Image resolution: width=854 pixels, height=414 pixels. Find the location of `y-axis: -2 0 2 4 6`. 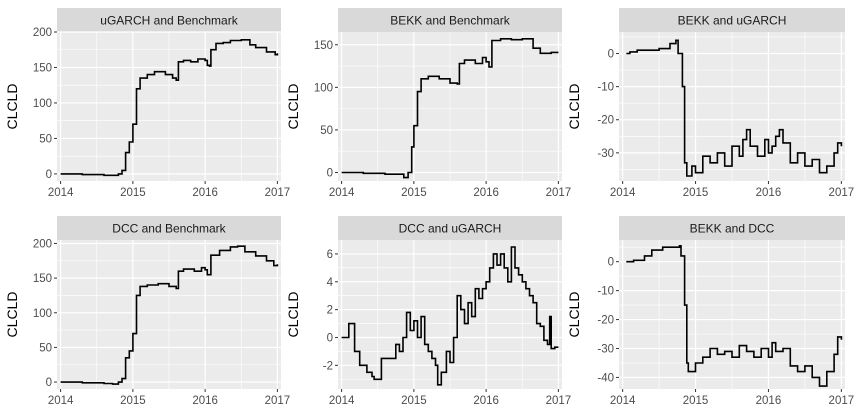

y-axis: -2 0 2 4 6 is located at coordinates (330, 310).